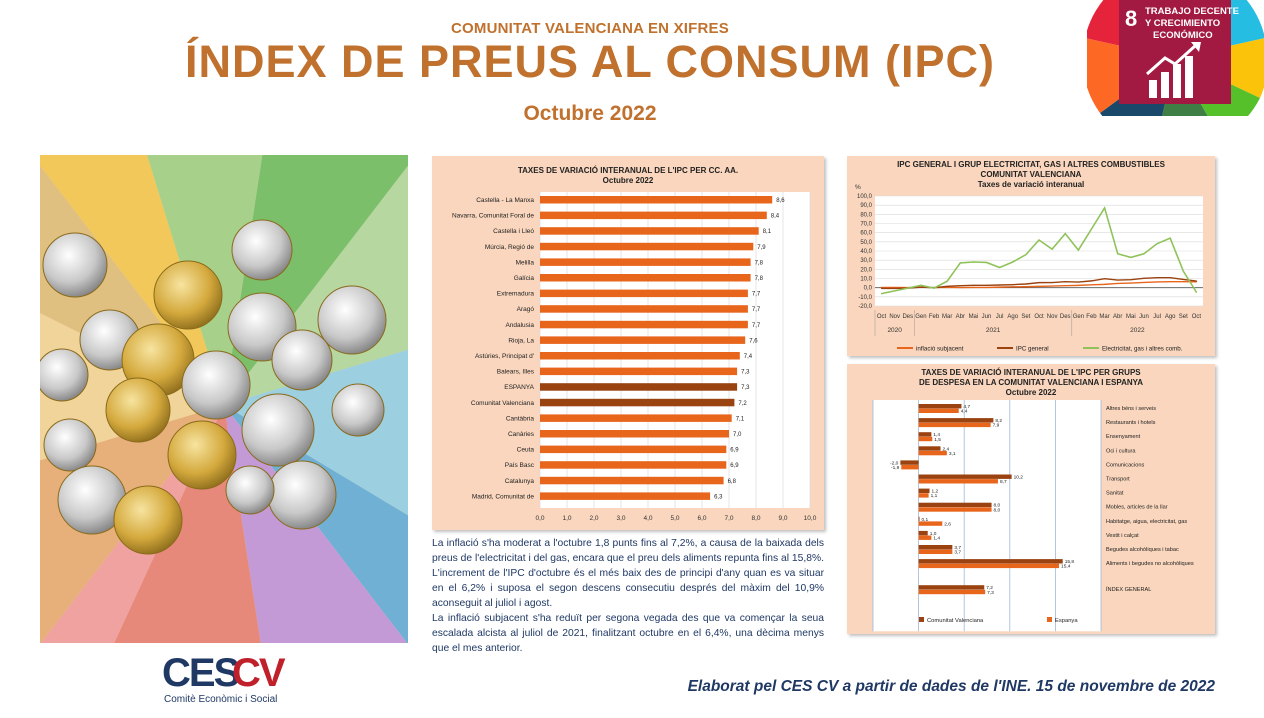 This screenshot has height=718, width=1264. I want to click on ccaa-category-label: Navarra, Comunitat Foral de, so click(493, 216).